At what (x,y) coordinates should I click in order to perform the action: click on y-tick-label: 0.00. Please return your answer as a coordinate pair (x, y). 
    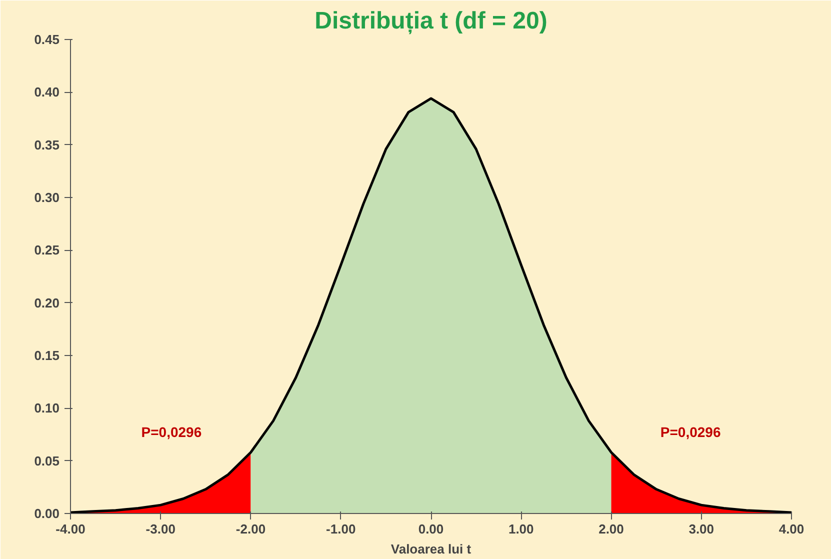
    Looking at the image, I should click on (47, 513).